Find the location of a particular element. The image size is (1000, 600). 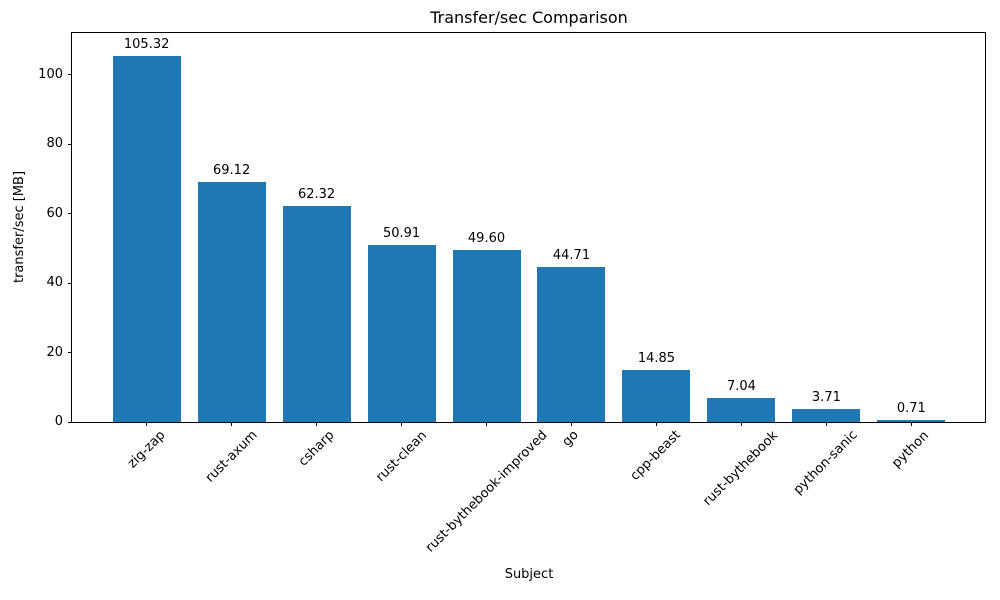

x-tick-label: csharp is located at coordinates (316, 449).